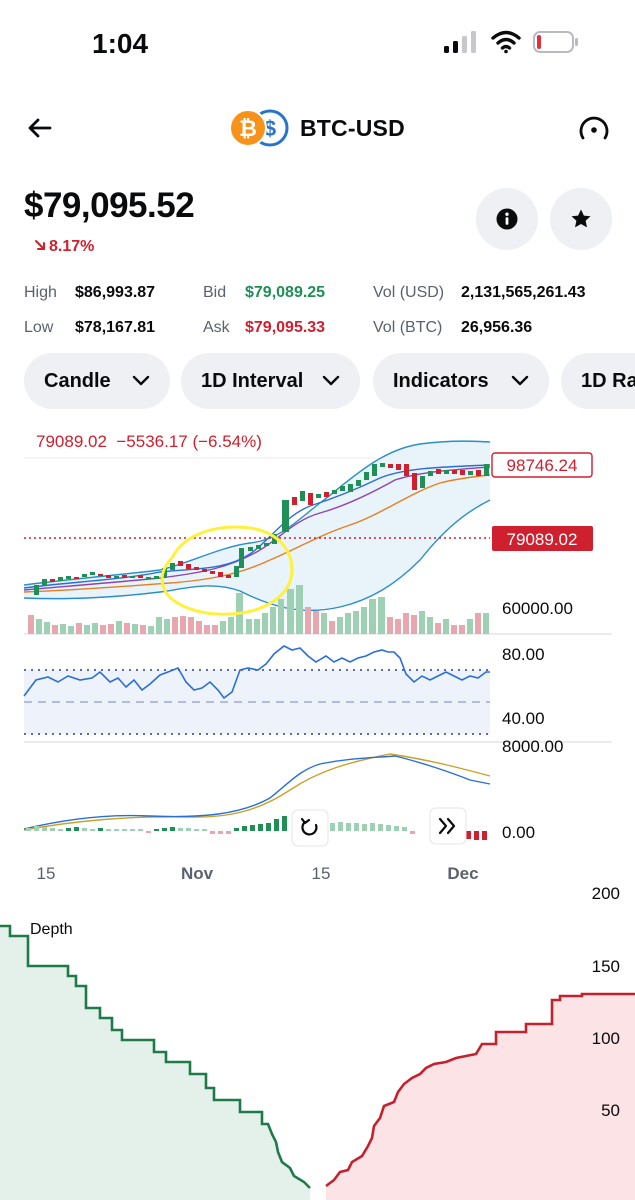 This screenshot has height=1200, width=635. Describe the element at coordinates (77, 380) in the screenshot. I see `chart-type-label: Candle` at that location.